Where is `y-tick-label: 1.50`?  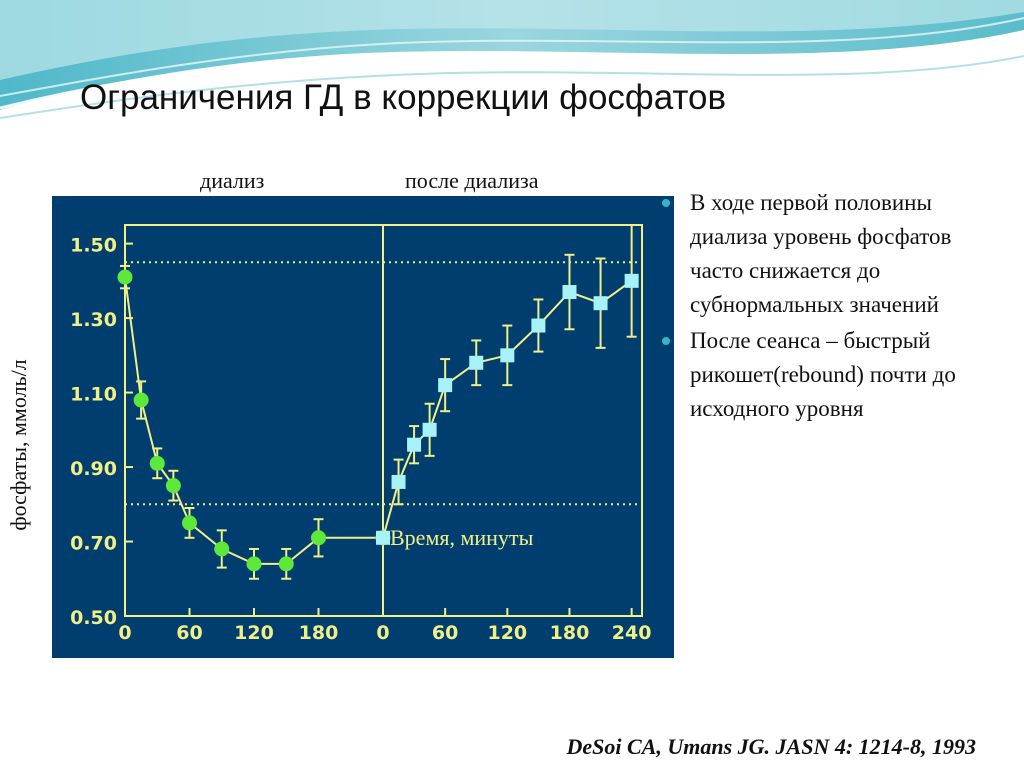
y-tick-label: 1.50 is located at coordinates (93, 246).